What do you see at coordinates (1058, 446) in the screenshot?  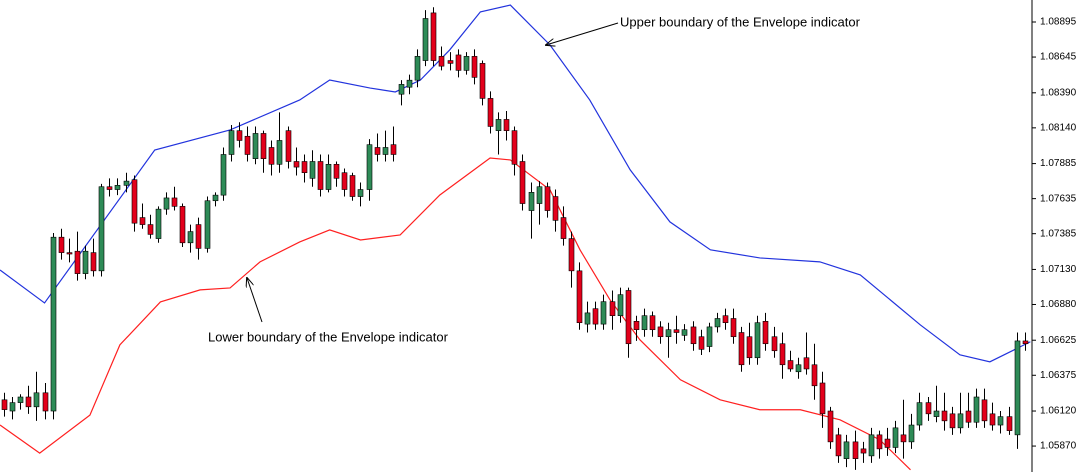 I see `y-tick-label: 1.05870` at bounding box center [1058, 446].